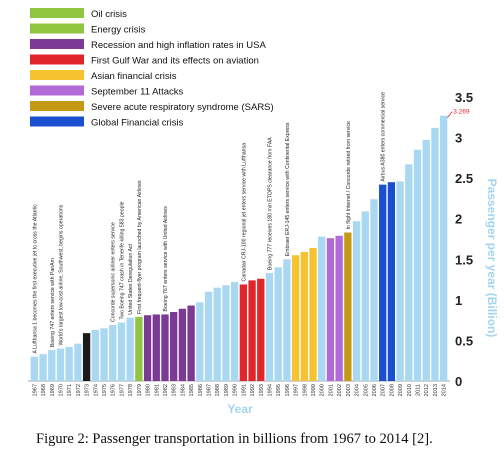 The height and width of the screenshot is (461, 504). Describe the element at coordinates (262, 390) in the screenshot. I see `x-tick-label-1993: 1993` at that location.